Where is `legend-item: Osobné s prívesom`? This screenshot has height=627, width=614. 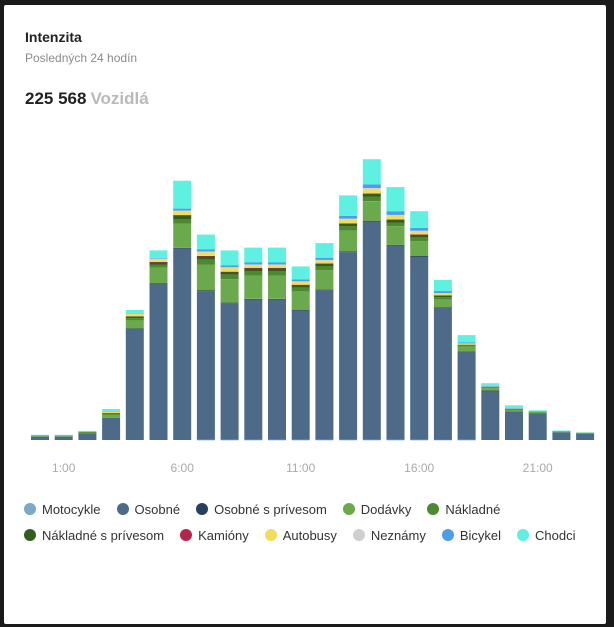
legend-item: Osobné s prívesom is located at coordinates (261, 509).